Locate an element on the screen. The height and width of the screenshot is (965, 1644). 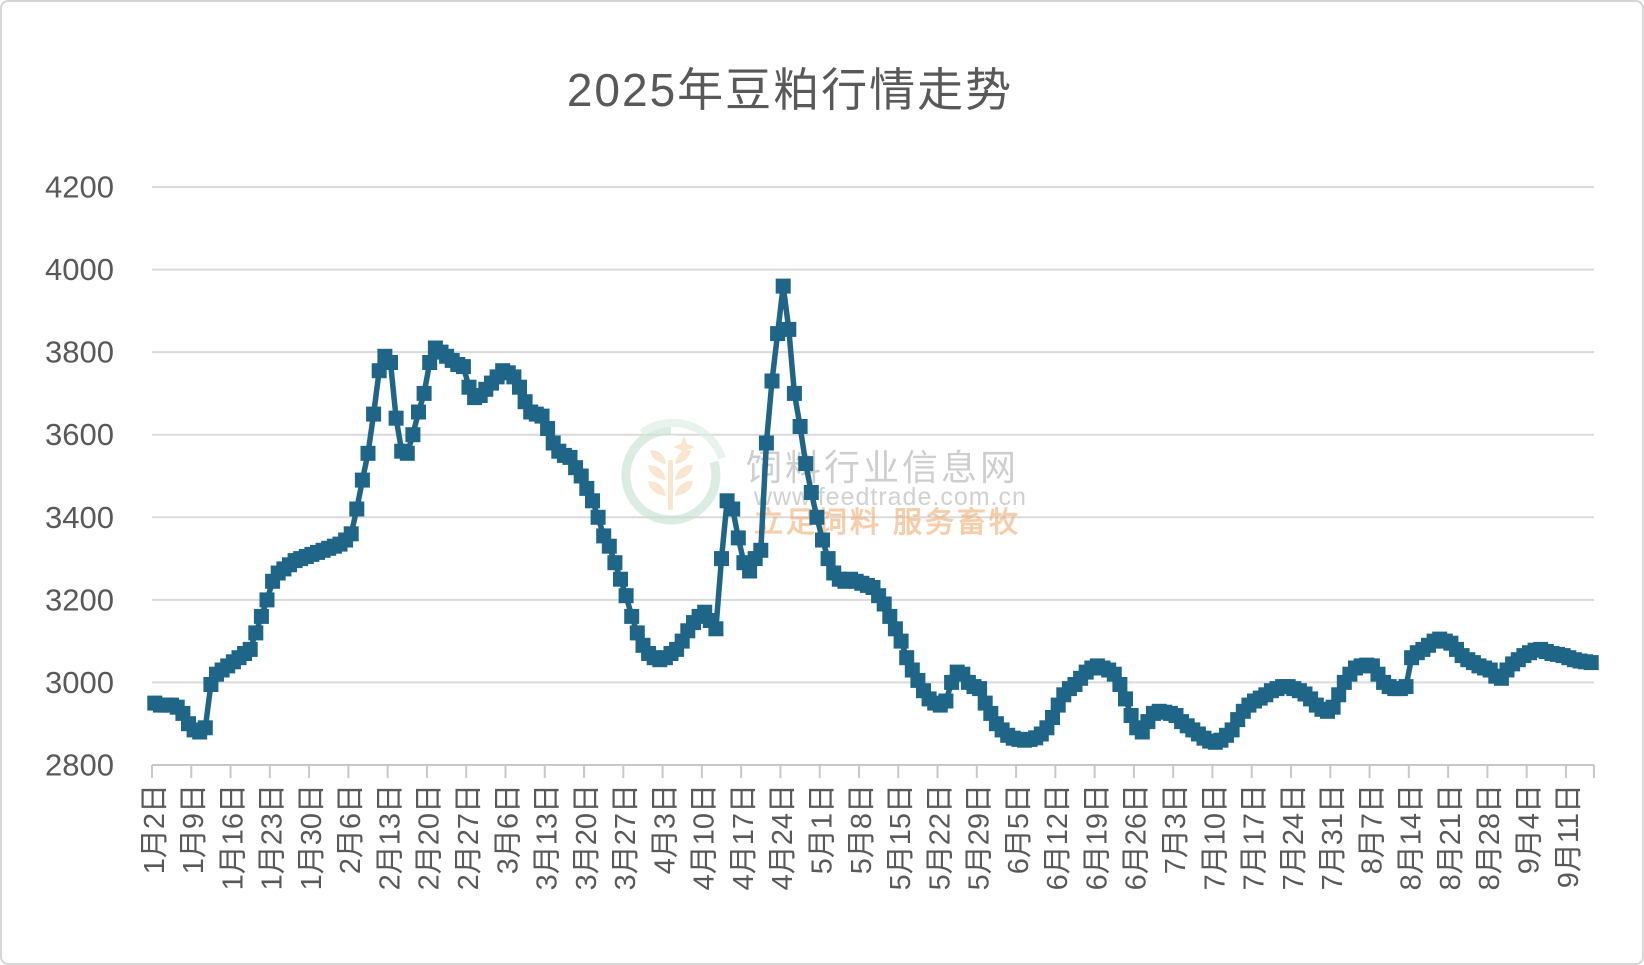
x-axis-label: 6月5日 is located at coordinates (1019, 829).